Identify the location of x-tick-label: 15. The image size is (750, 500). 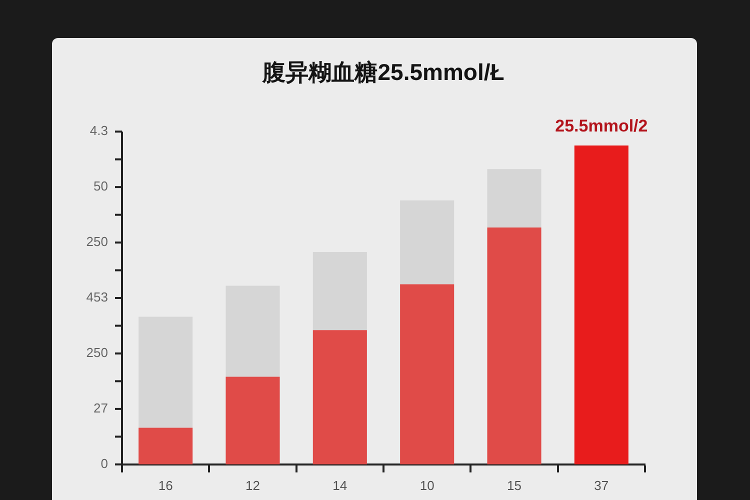
(514, 485).